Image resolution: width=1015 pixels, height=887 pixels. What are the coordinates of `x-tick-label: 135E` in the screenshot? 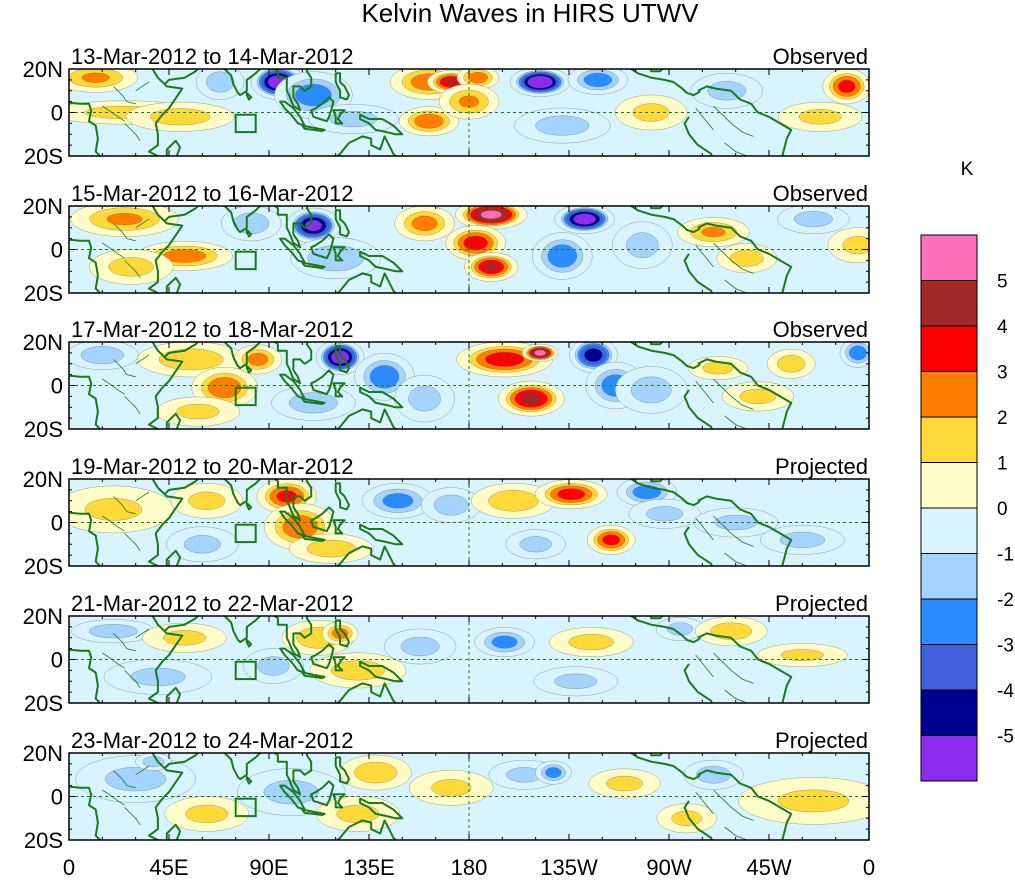 It's located at (368, 867).